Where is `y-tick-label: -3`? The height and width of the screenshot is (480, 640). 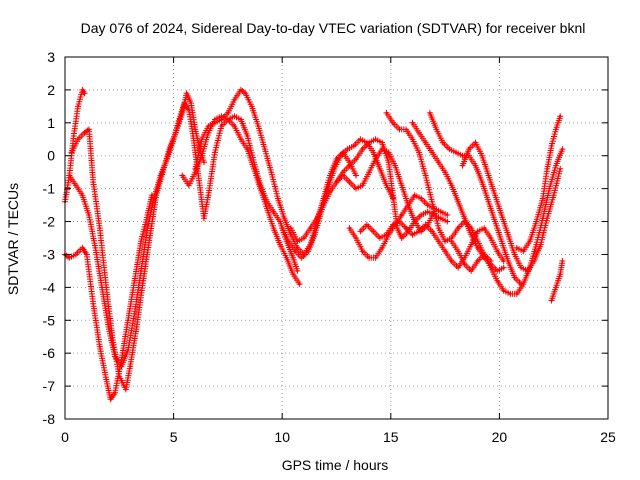
y-tick-label: -3 is located at coordinates (49, 254).